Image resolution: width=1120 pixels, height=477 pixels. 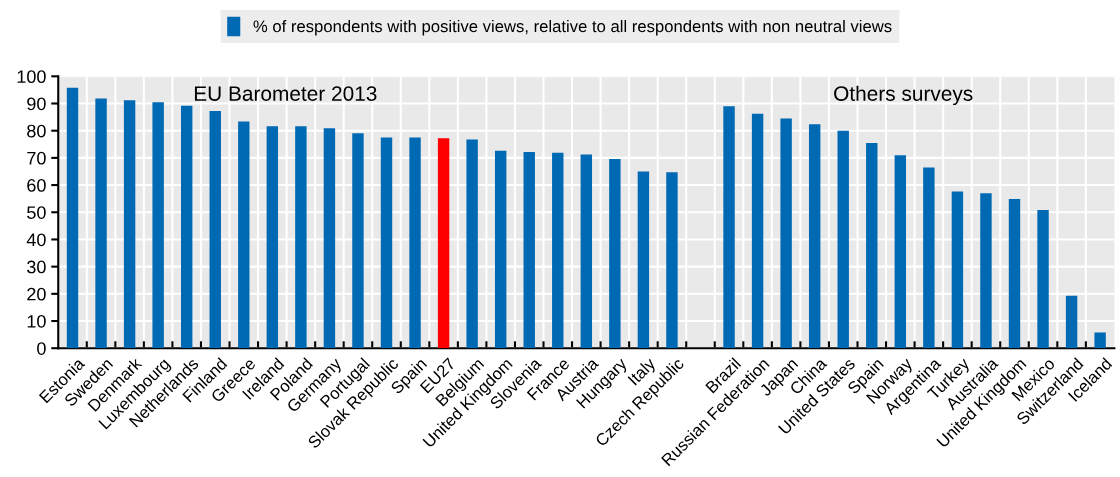 What do you see at coordinates (36, 212) in the screenshot?
I see `y-tick-label: 50` at bounding box center [36, 212].